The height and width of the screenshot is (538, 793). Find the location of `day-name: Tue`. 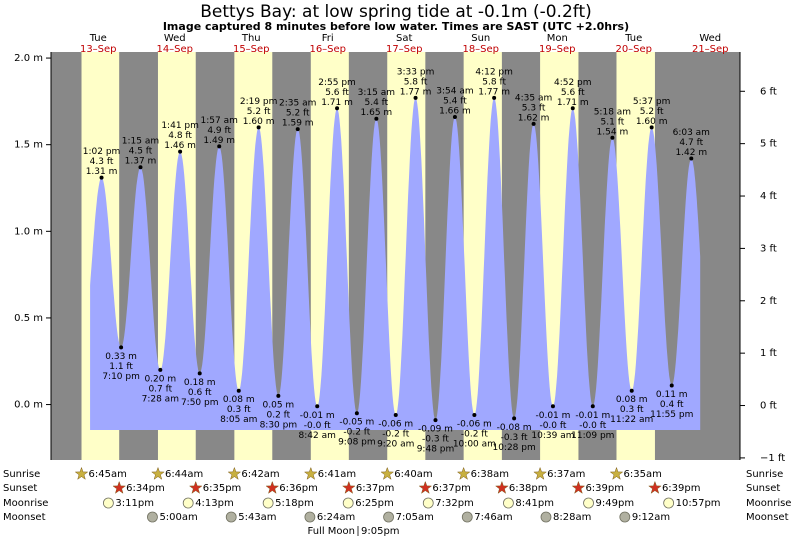

day-name: Tue is located at coordinates (633, 38).